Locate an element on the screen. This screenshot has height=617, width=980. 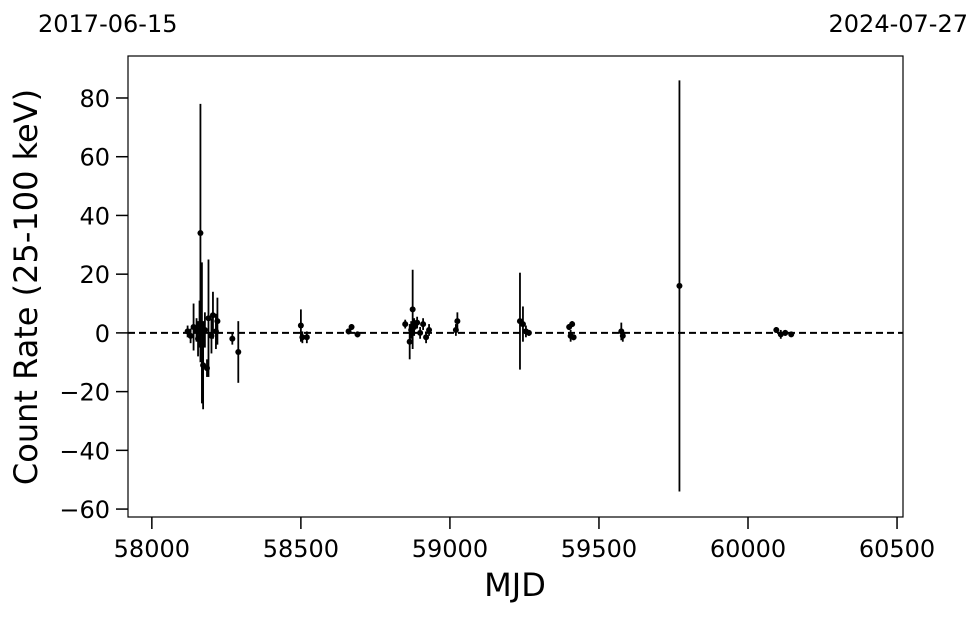
x-axis-label: MJD is located at coordinates (515, 585).